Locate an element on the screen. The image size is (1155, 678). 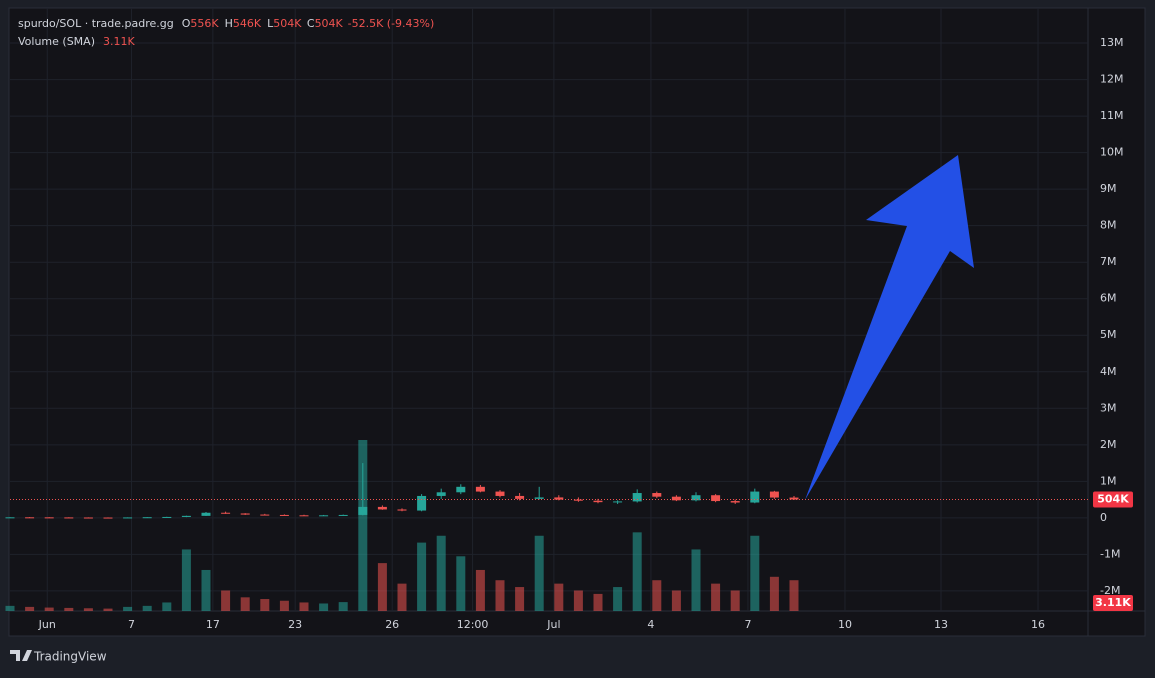
volume-sma: 3.11K is located at coordinates (119, 41).